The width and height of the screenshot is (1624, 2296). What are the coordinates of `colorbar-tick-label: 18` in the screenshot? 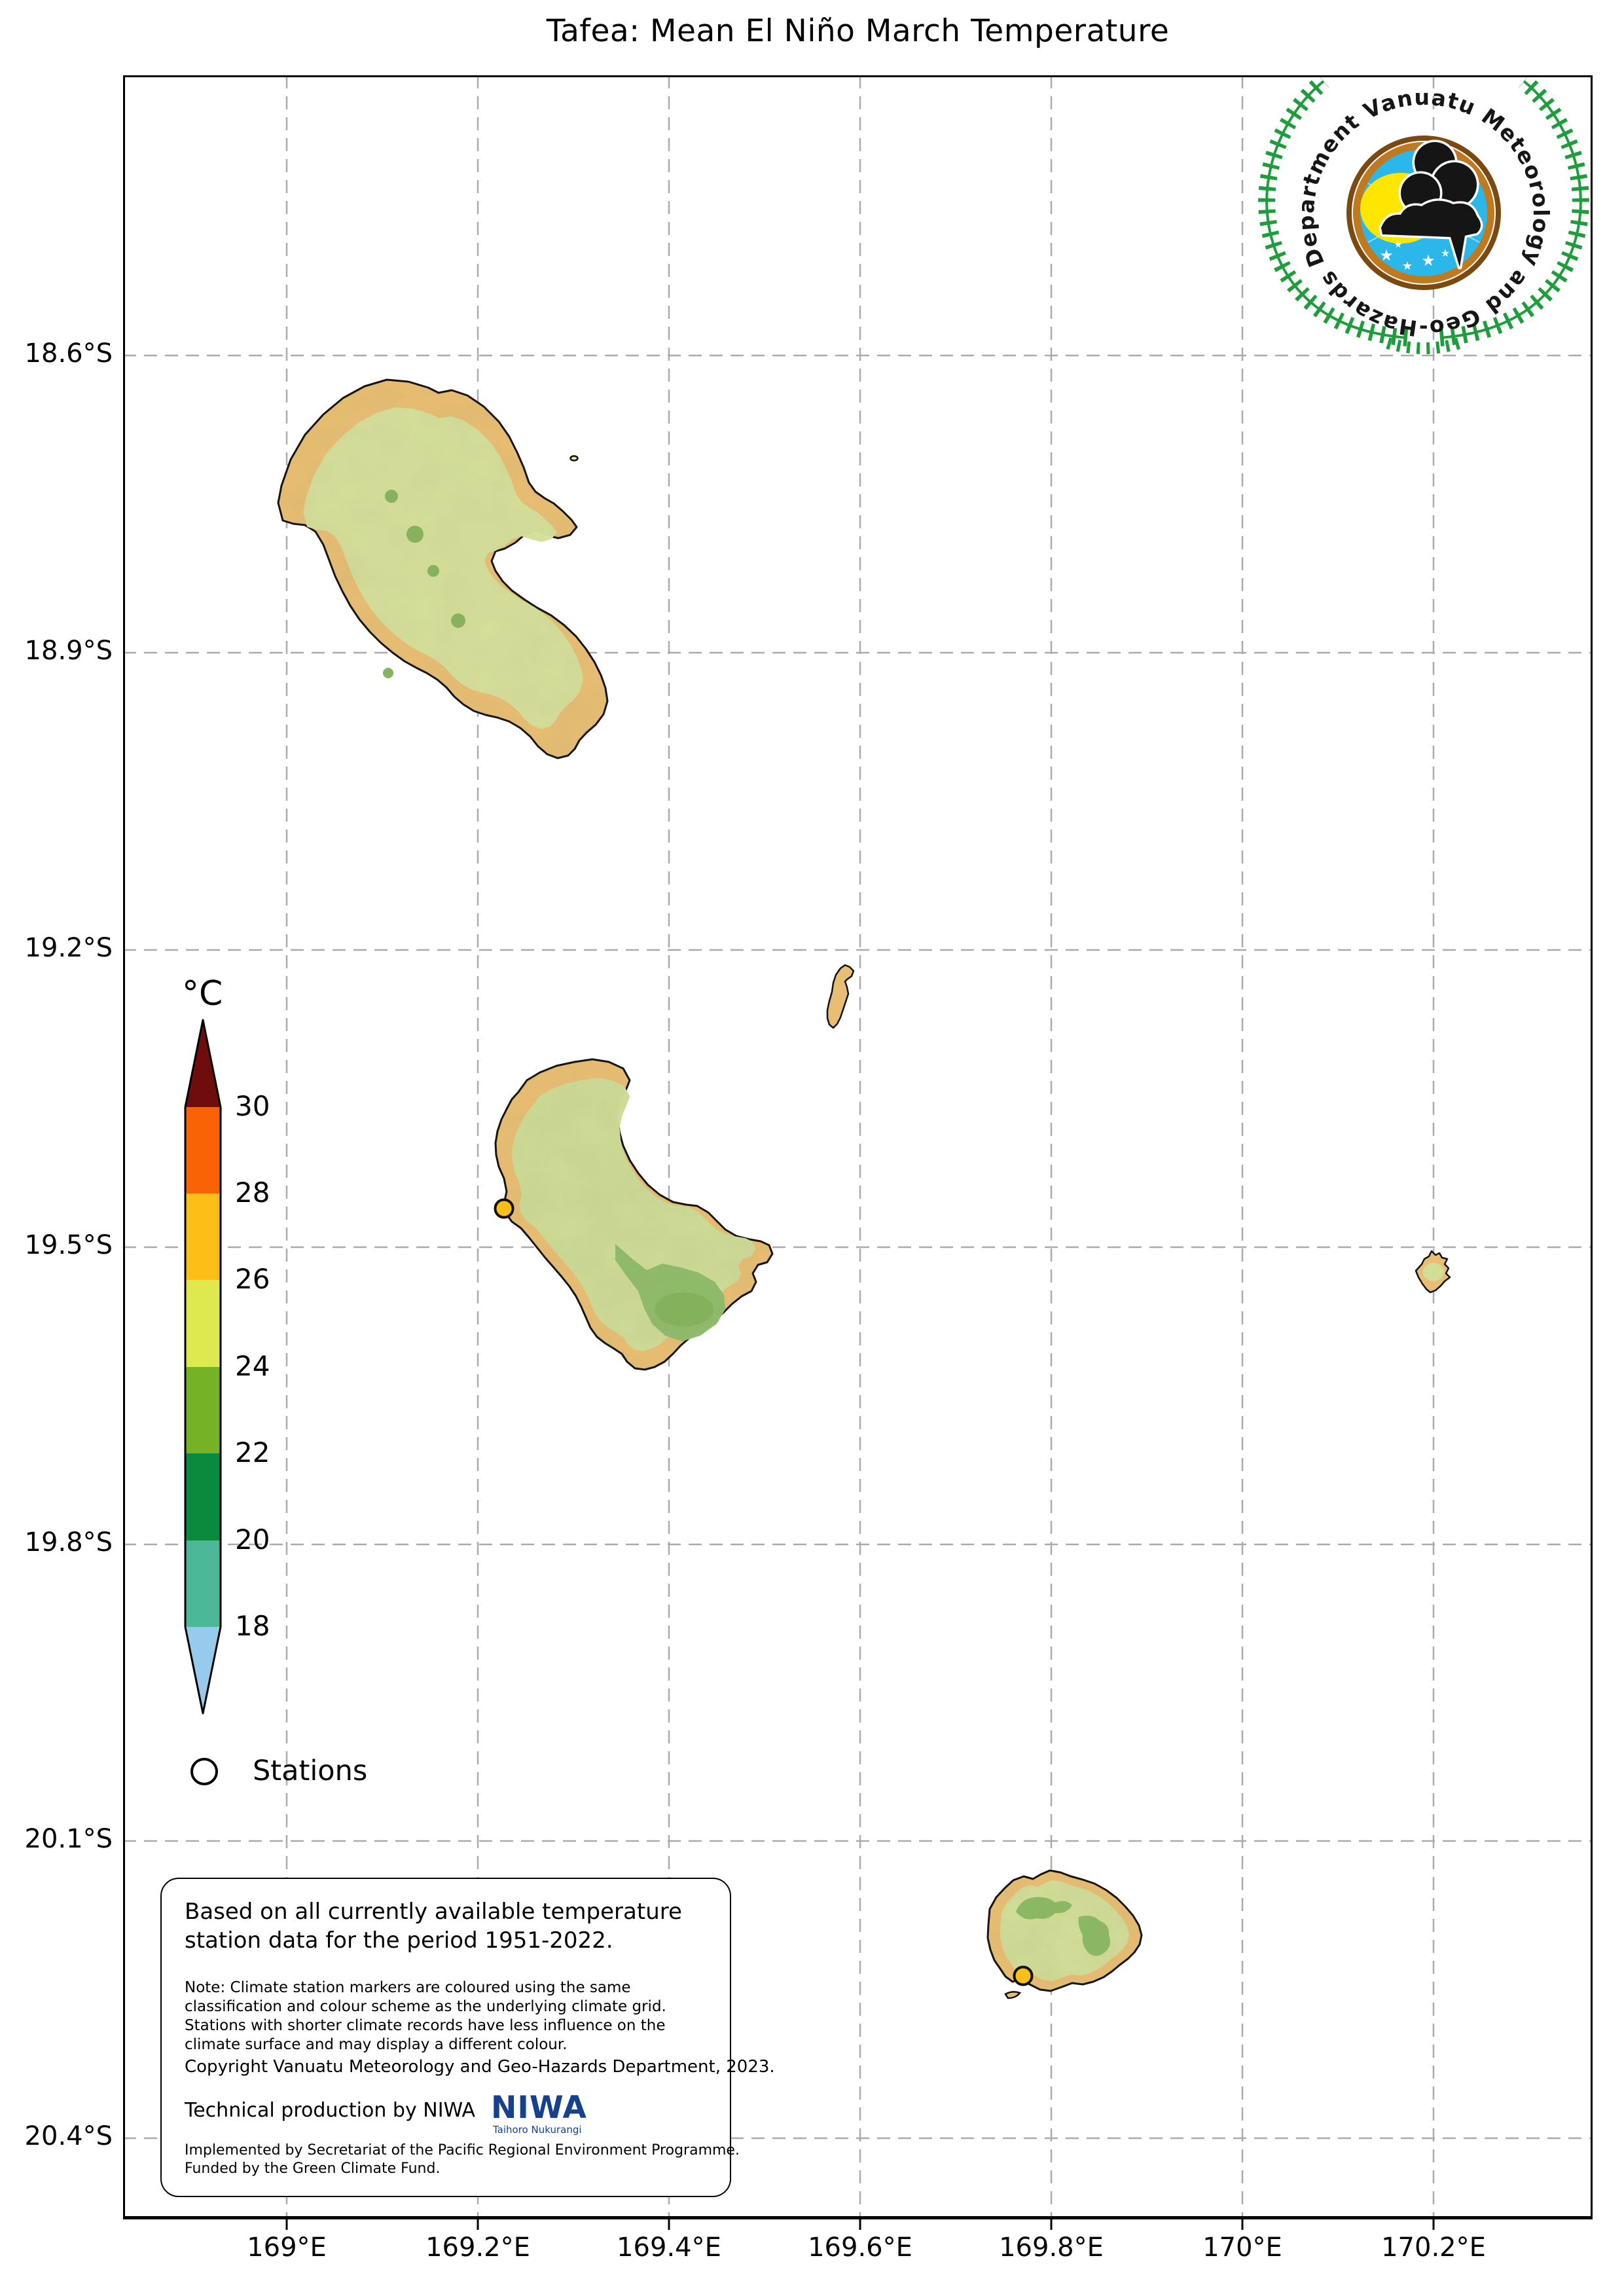 It's located at (252, 1626).